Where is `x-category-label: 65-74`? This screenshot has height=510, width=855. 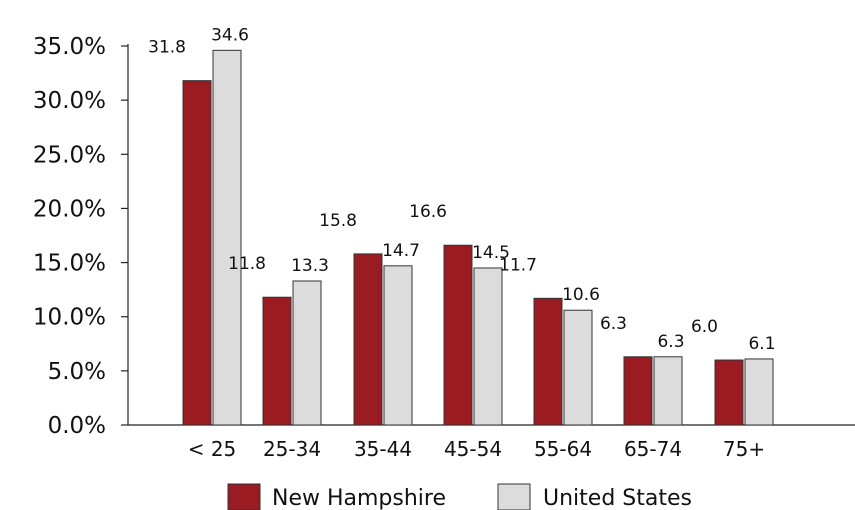 x-category-label: 65-74 is located at coordinates (653, 449).